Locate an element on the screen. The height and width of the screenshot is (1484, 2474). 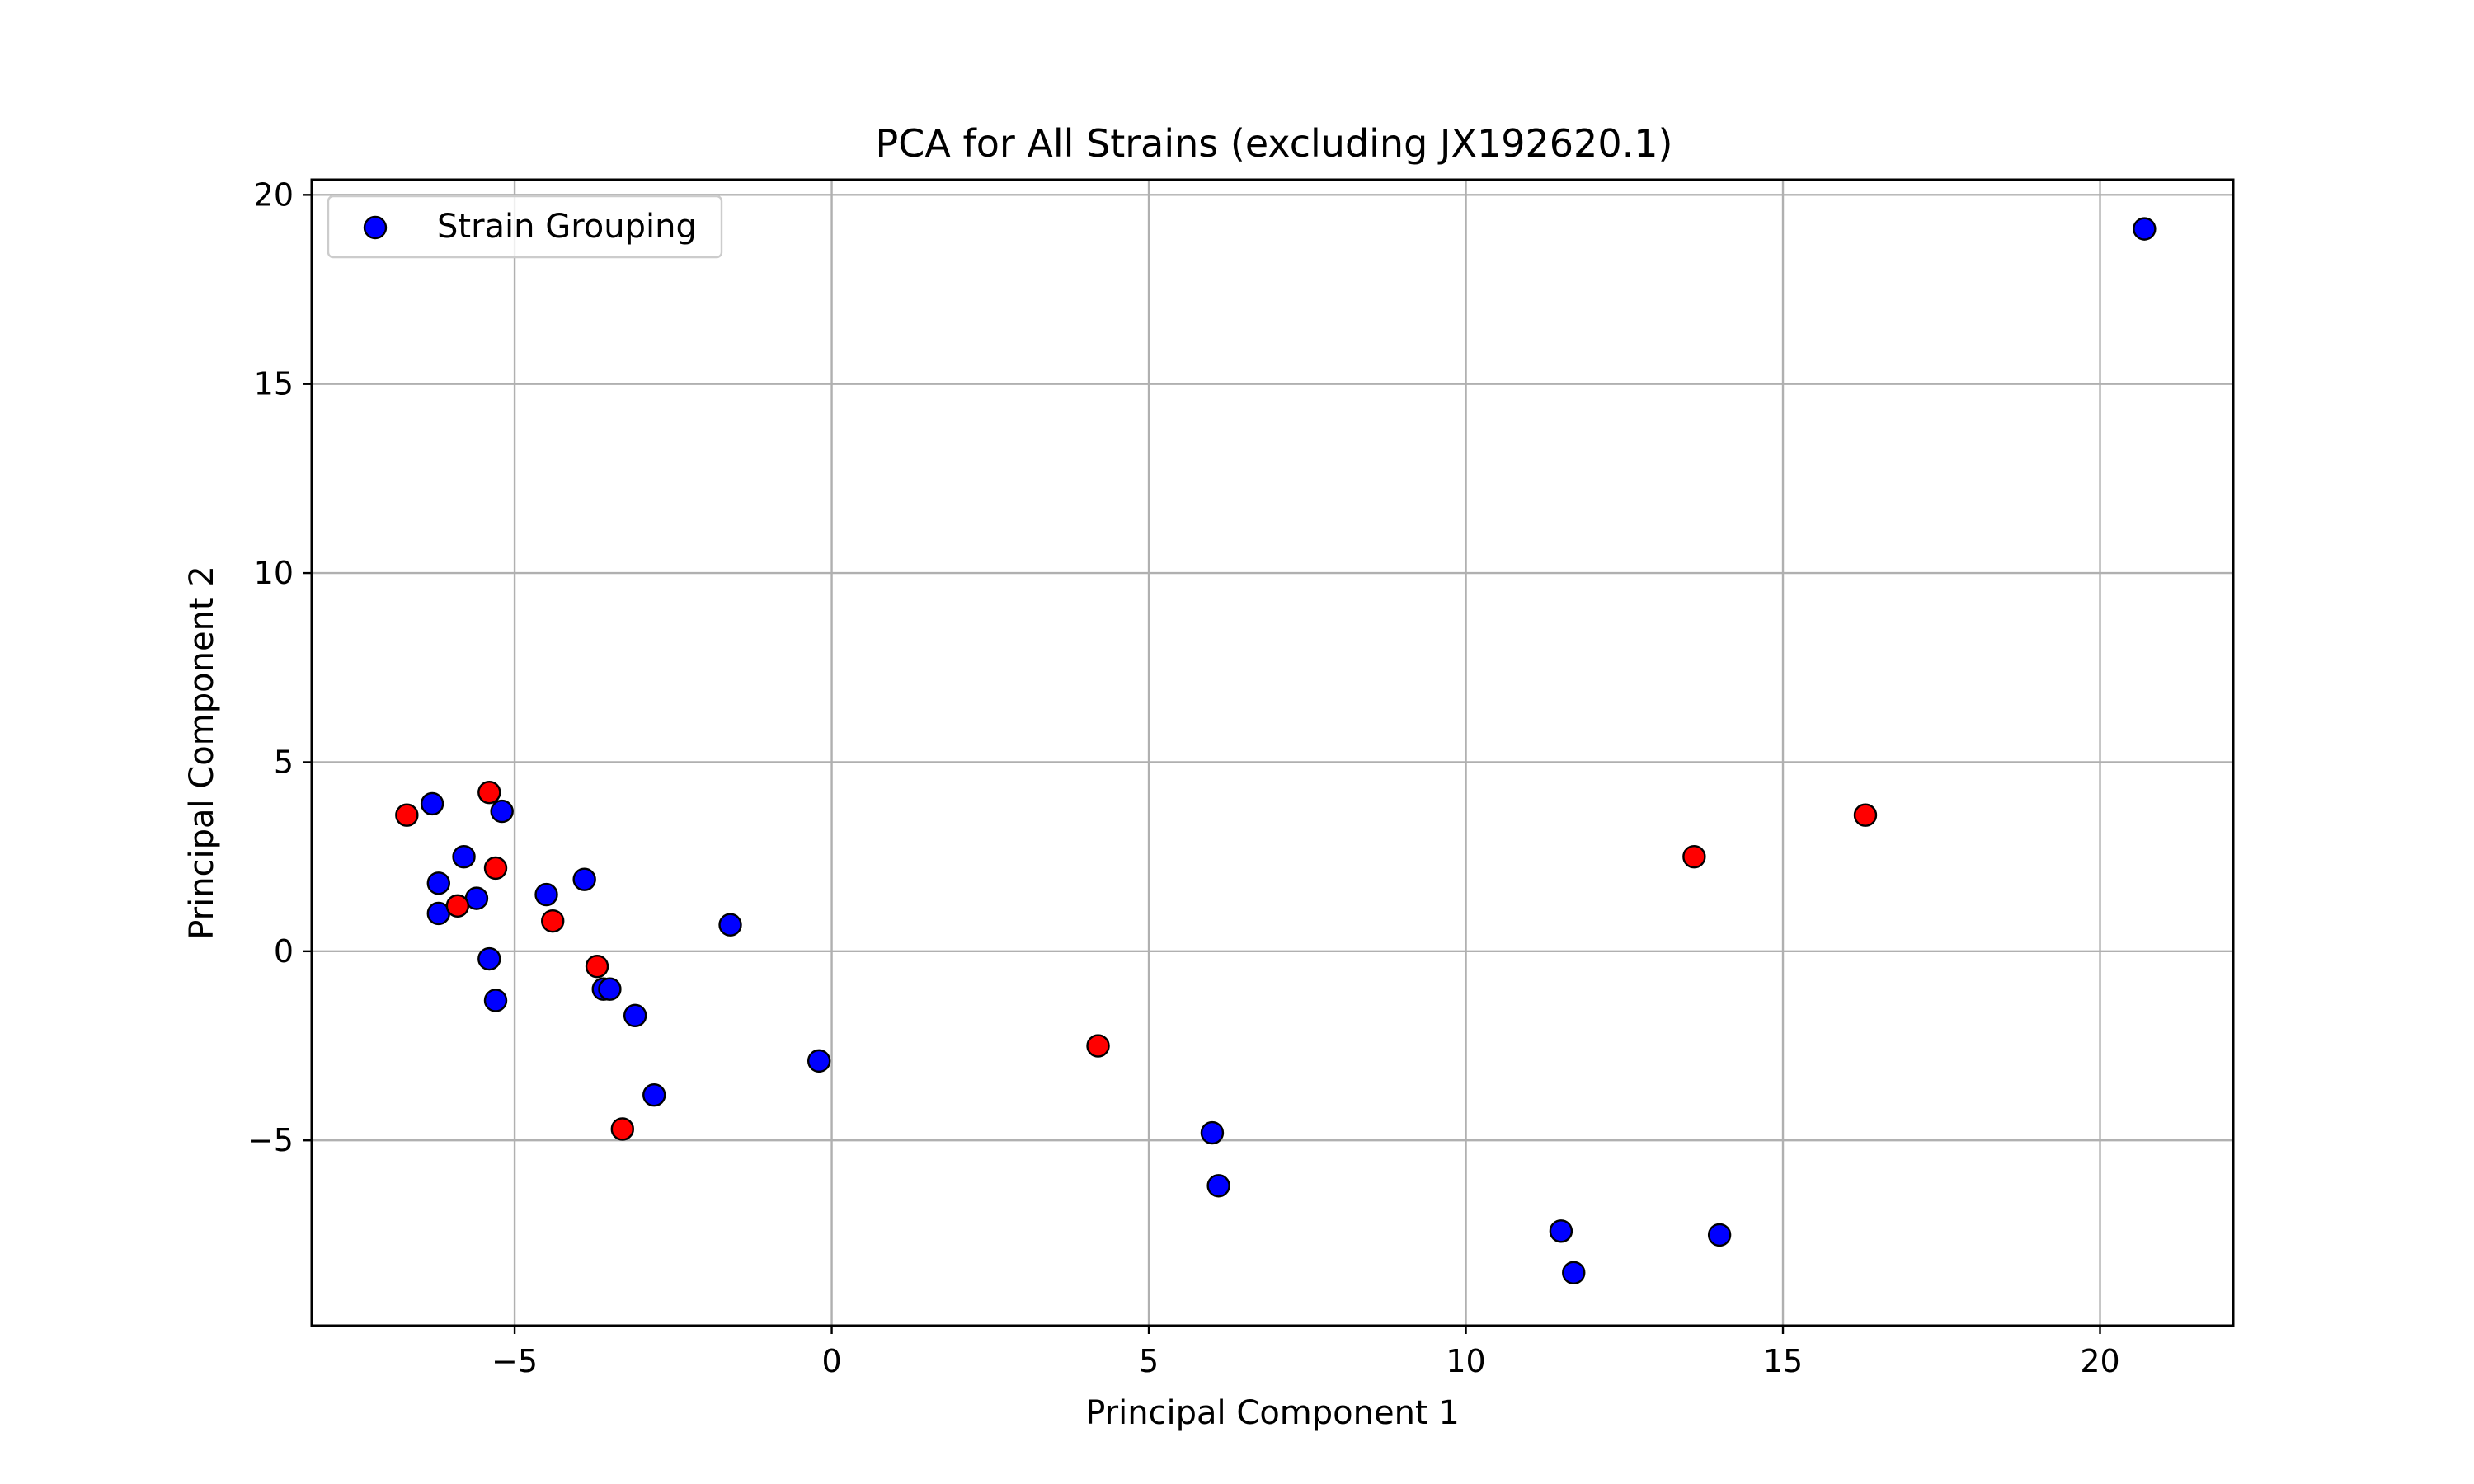
y-axis-label: Principal Component 2 is located at coordinates (202, 753).